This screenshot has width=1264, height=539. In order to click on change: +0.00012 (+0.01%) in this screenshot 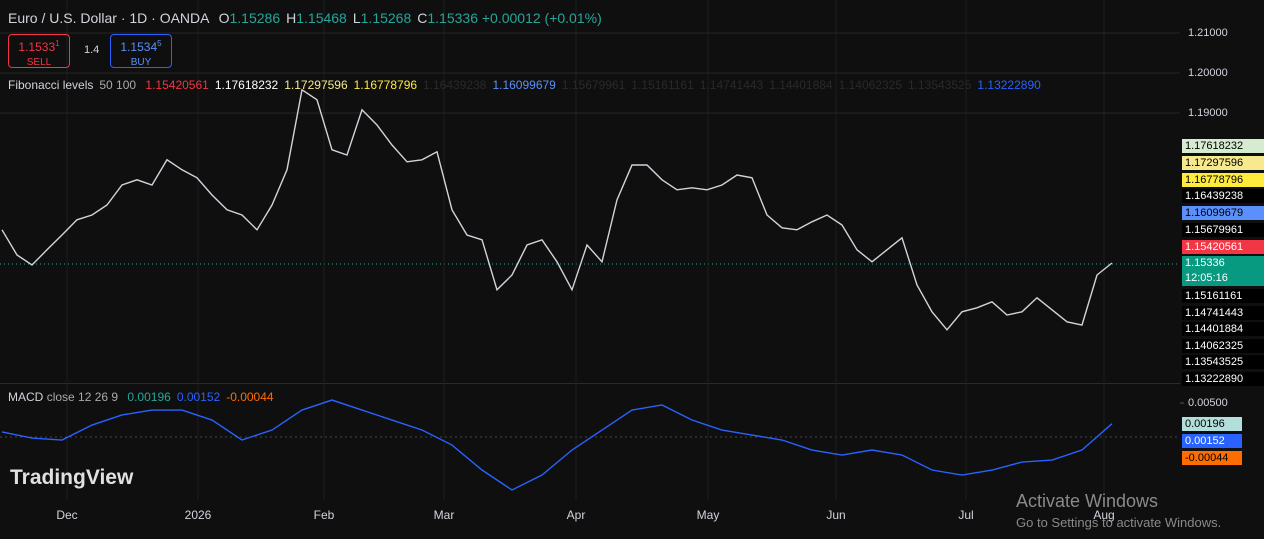, I will do `click(541, 18)`.